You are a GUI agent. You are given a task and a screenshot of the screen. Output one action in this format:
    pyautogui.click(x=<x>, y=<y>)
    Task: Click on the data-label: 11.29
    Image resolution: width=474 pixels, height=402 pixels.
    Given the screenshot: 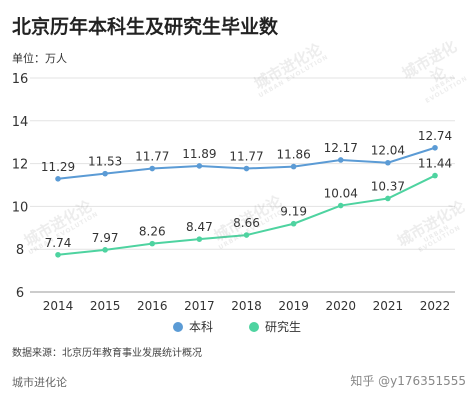 What is the action you would take?
    pyautogui.click(x=58, y=167)
    